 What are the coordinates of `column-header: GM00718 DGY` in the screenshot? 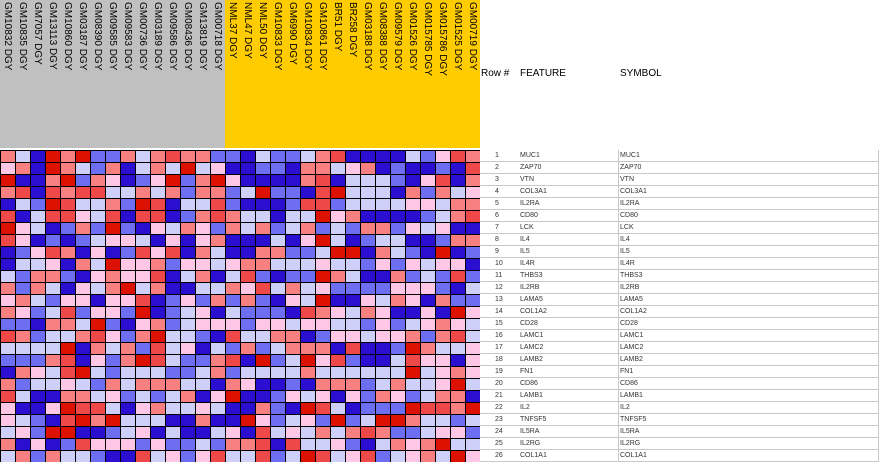 It's located at (217, 74).